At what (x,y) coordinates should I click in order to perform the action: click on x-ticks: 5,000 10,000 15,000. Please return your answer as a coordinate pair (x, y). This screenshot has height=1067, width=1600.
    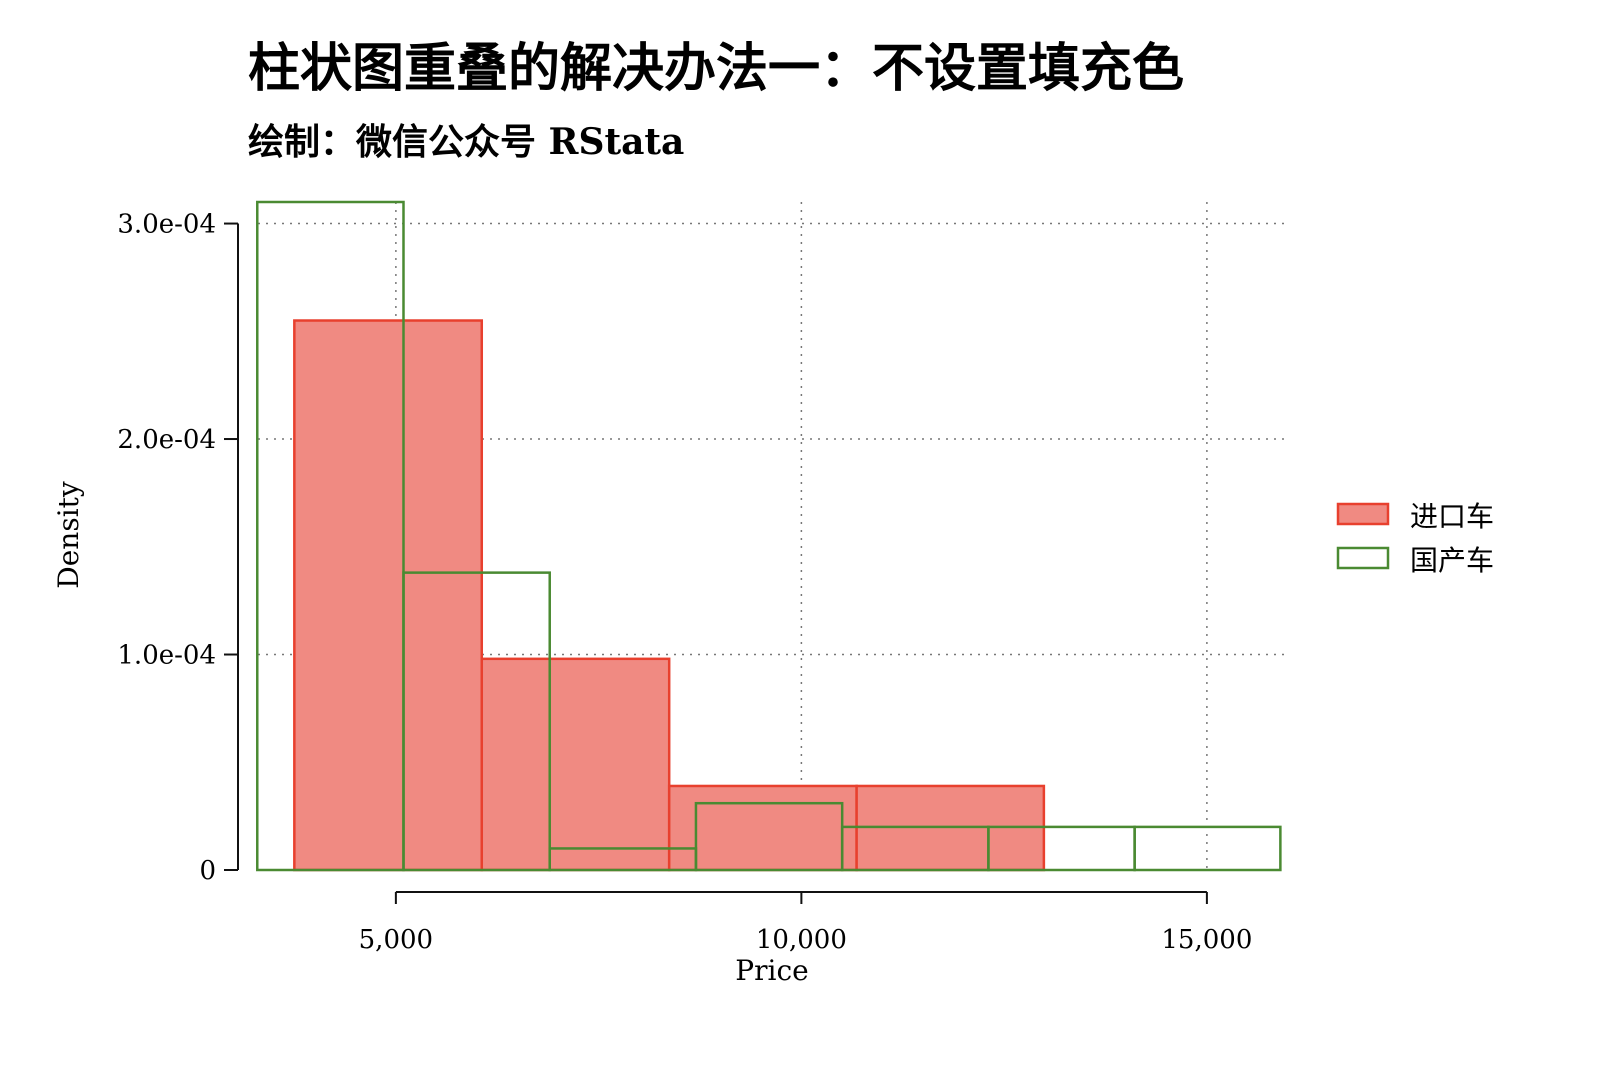
    Looking at the image, I should click on (805, 923).